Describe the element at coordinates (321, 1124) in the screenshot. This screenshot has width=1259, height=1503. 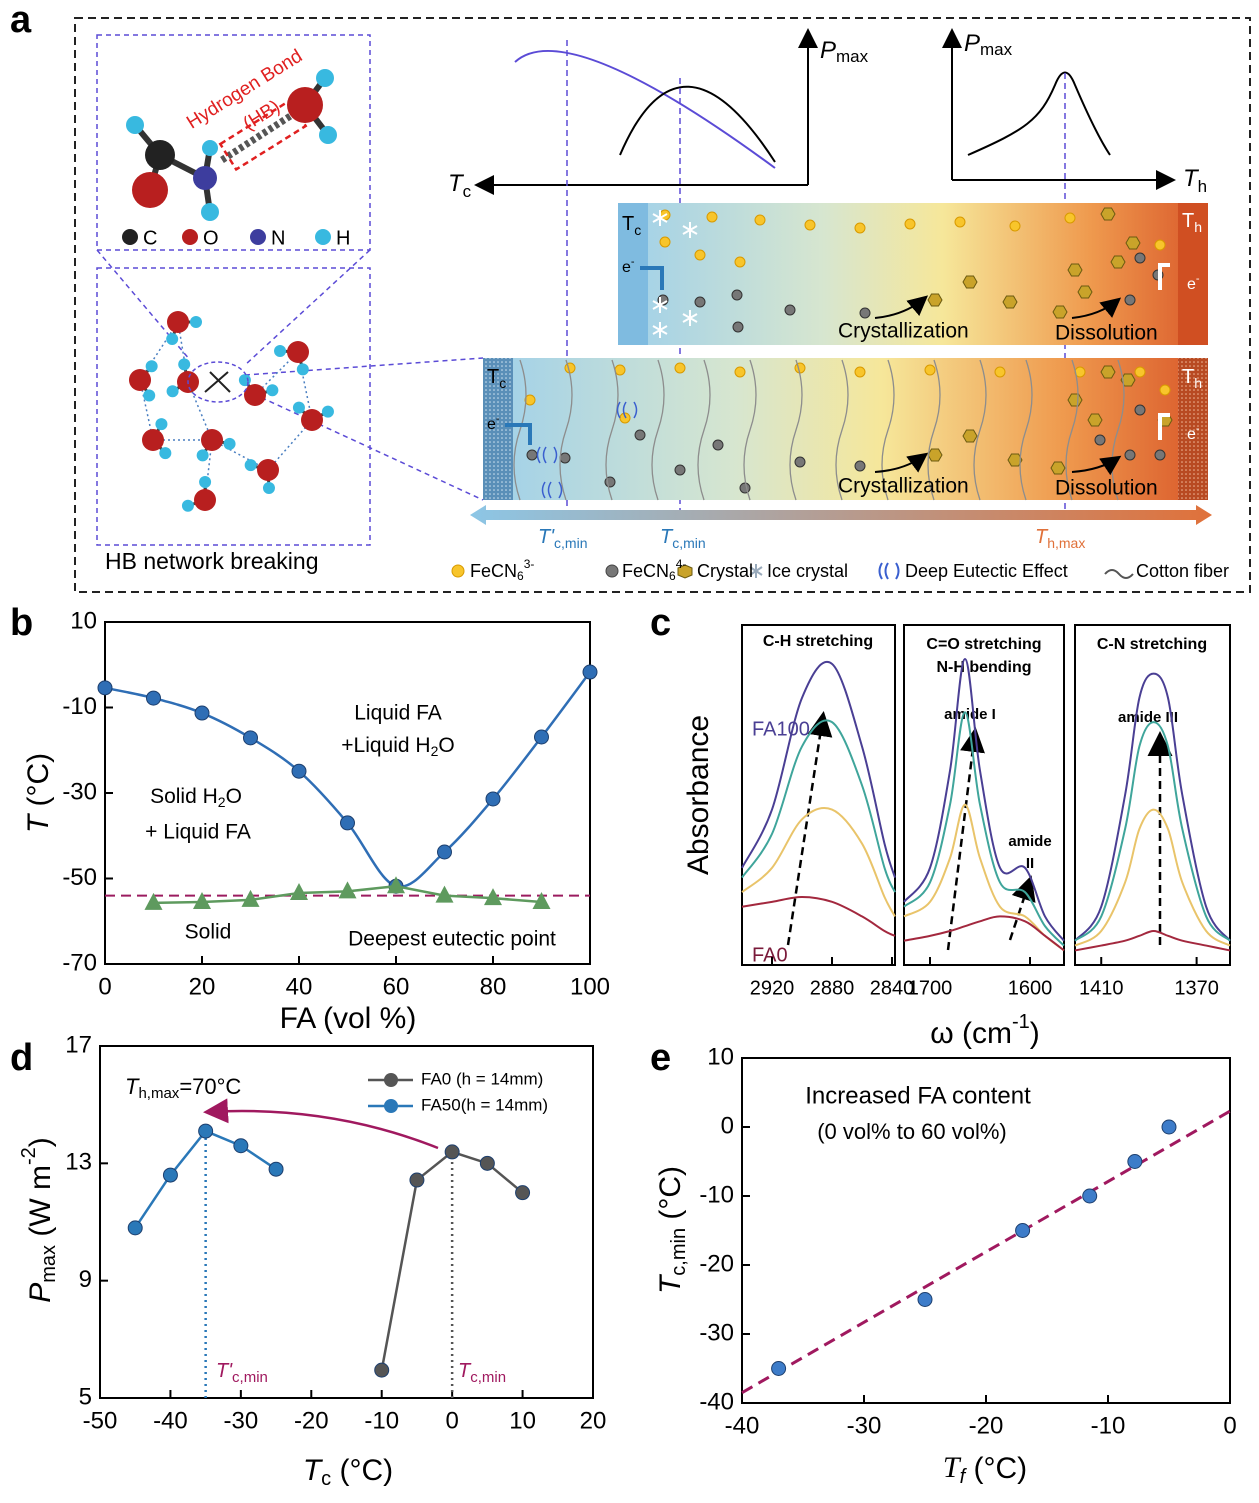
I see `shift-arrow` at that location.